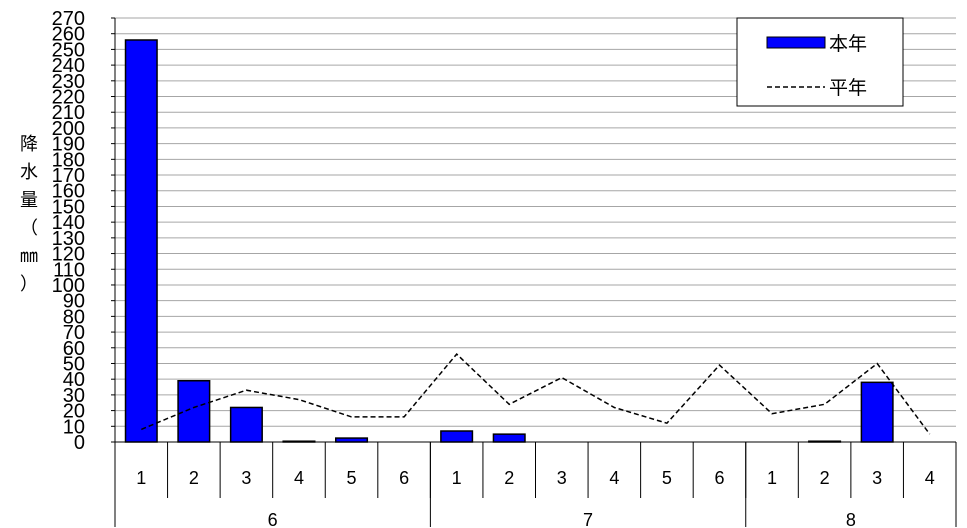 The height and width of the screenshot is (528, 967). Describe the element at coordinates (74, 317) in the screenshot. I see `y-tick-label: 80` at that location.